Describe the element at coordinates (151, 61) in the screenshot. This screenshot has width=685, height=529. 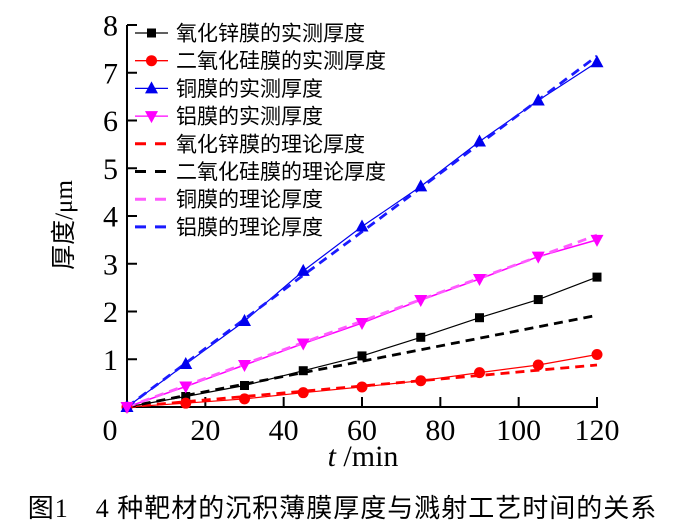
I see `legend-marker-sio2-measured` at that location.